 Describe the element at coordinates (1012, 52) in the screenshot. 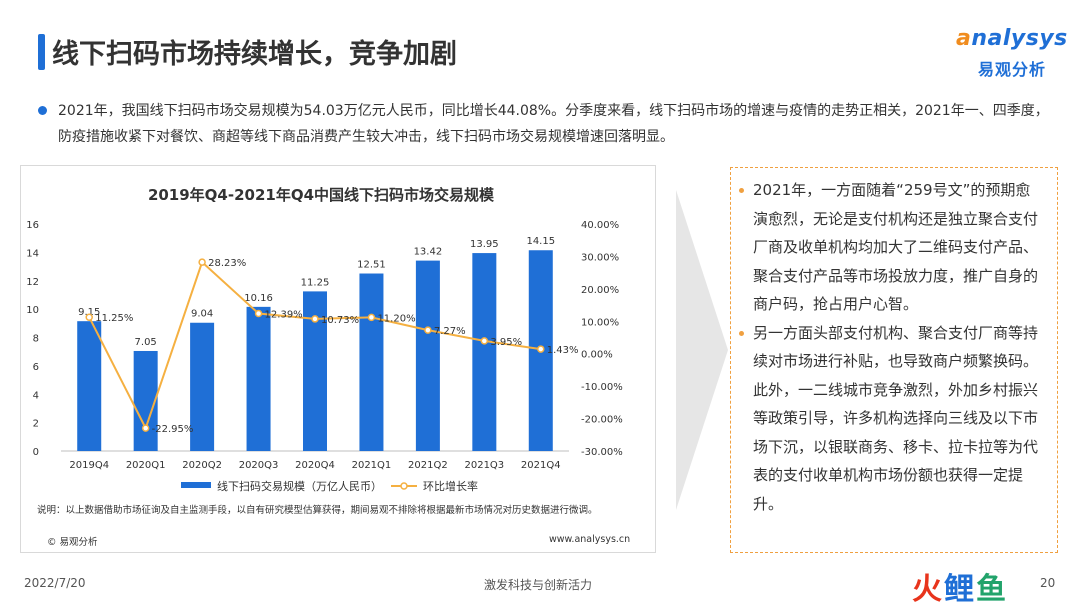

I see `analysys-logo: analysys 易观分析` at that location.